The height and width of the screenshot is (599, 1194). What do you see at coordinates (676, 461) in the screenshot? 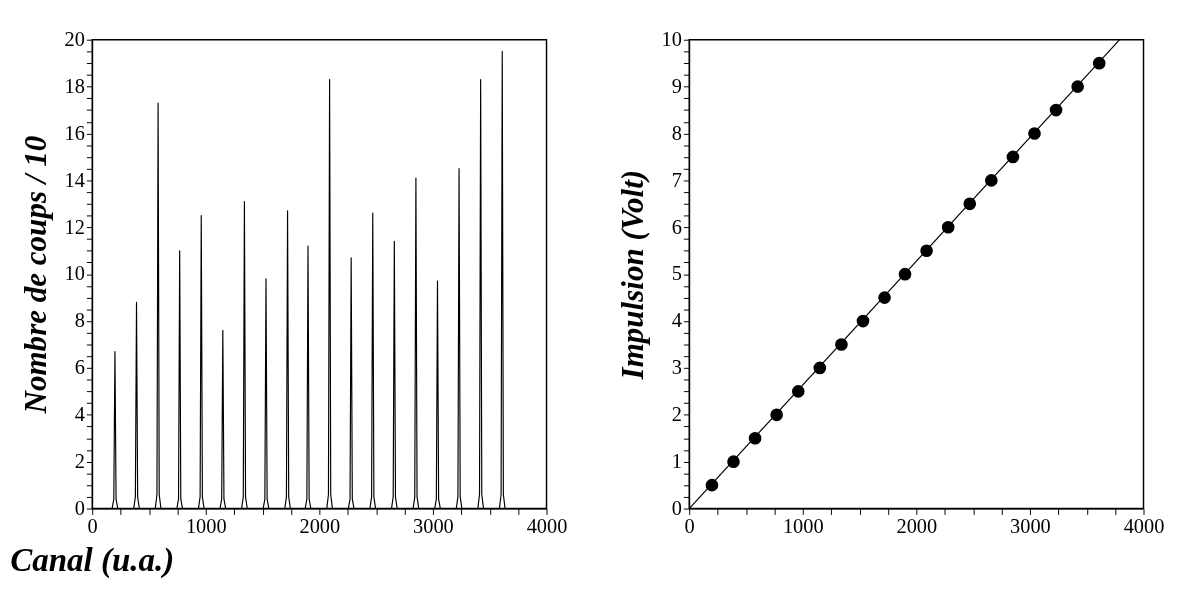
I see `y-tick-label: 1` at bounding box center [676, 461].